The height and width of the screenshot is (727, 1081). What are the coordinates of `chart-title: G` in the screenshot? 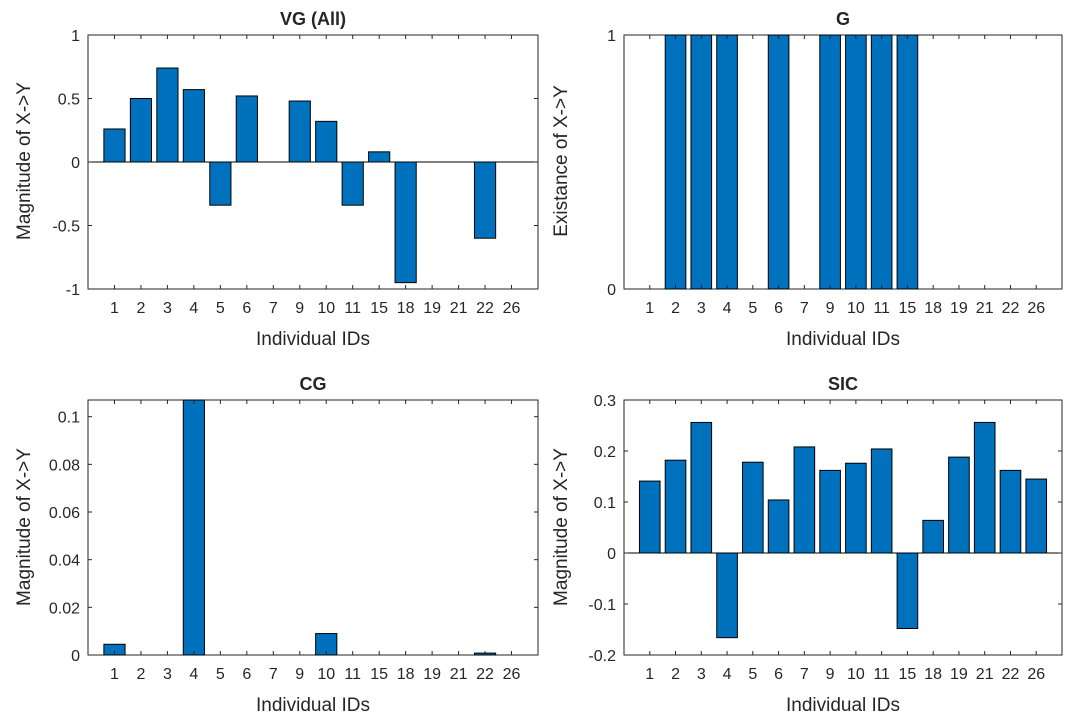 It's located at (843, 19).